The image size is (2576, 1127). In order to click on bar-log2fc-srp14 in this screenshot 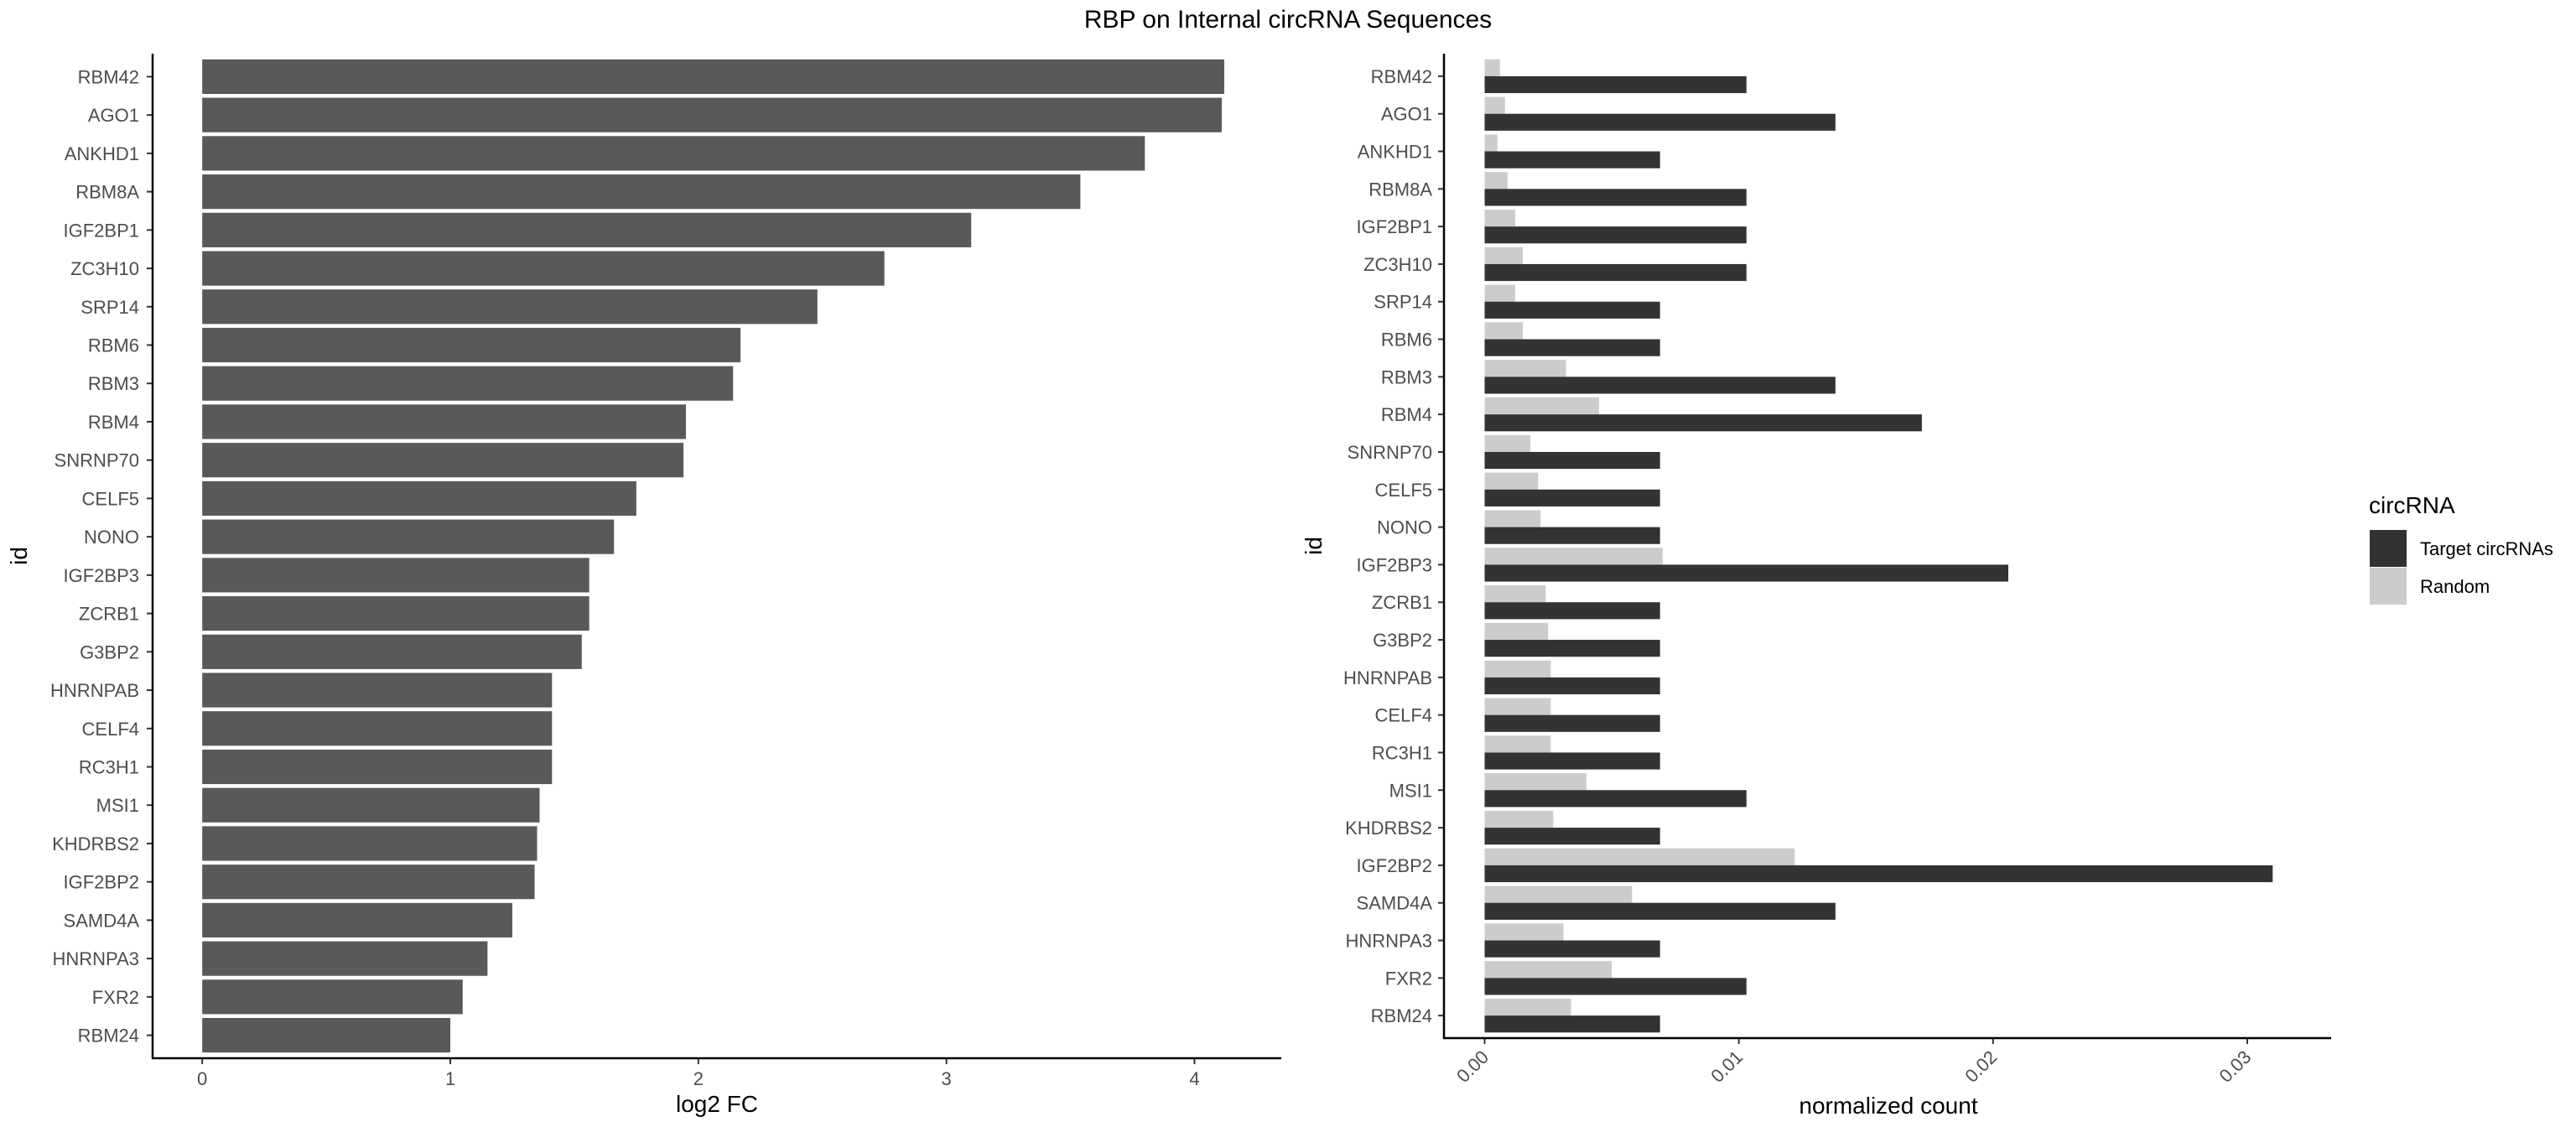, I will do `click(510, 307)`.